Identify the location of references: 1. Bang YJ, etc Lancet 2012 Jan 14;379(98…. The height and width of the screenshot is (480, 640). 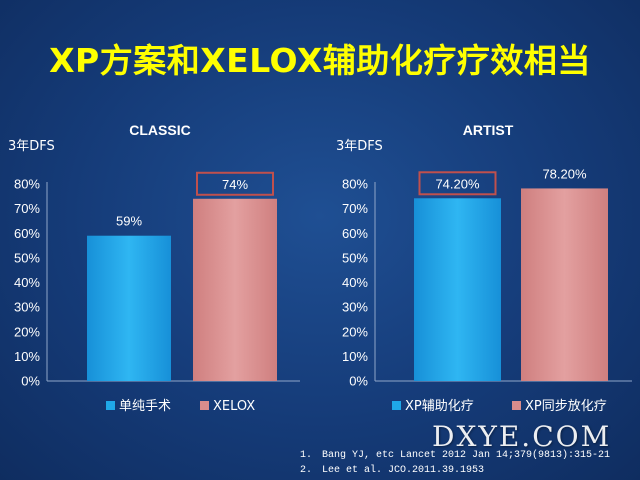
(470, 463).